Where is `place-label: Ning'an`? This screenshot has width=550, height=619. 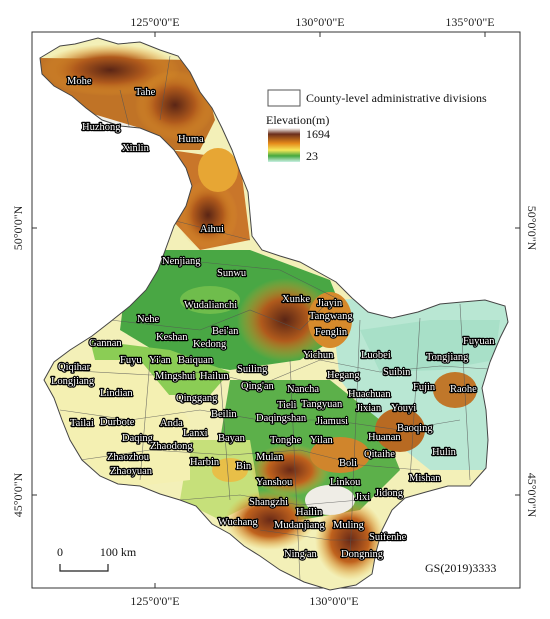
place-label: Ning'an is located at coordinates (301, 554).